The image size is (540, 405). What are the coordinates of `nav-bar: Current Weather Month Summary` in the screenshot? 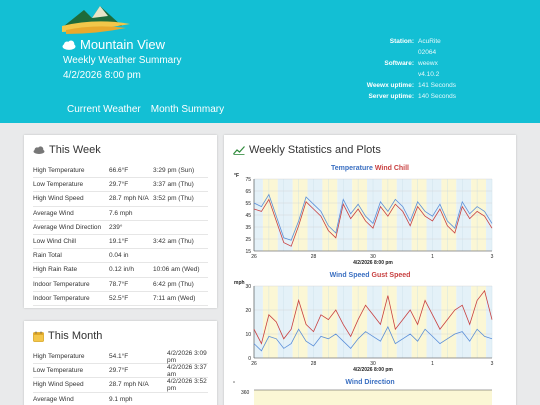 It's located at (145, 109).